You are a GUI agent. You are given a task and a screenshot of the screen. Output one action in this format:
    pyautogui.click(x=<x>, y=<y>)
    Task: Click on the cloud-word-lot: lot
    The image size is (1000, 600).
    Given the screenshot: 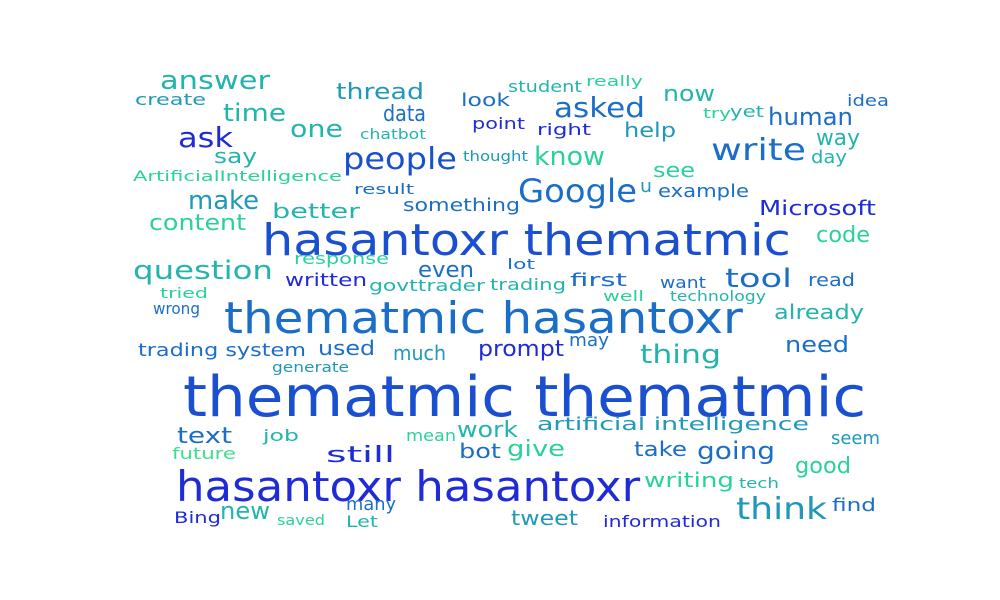 What is the action you would take?
    pyautogui.click(x=521, y=265)
    